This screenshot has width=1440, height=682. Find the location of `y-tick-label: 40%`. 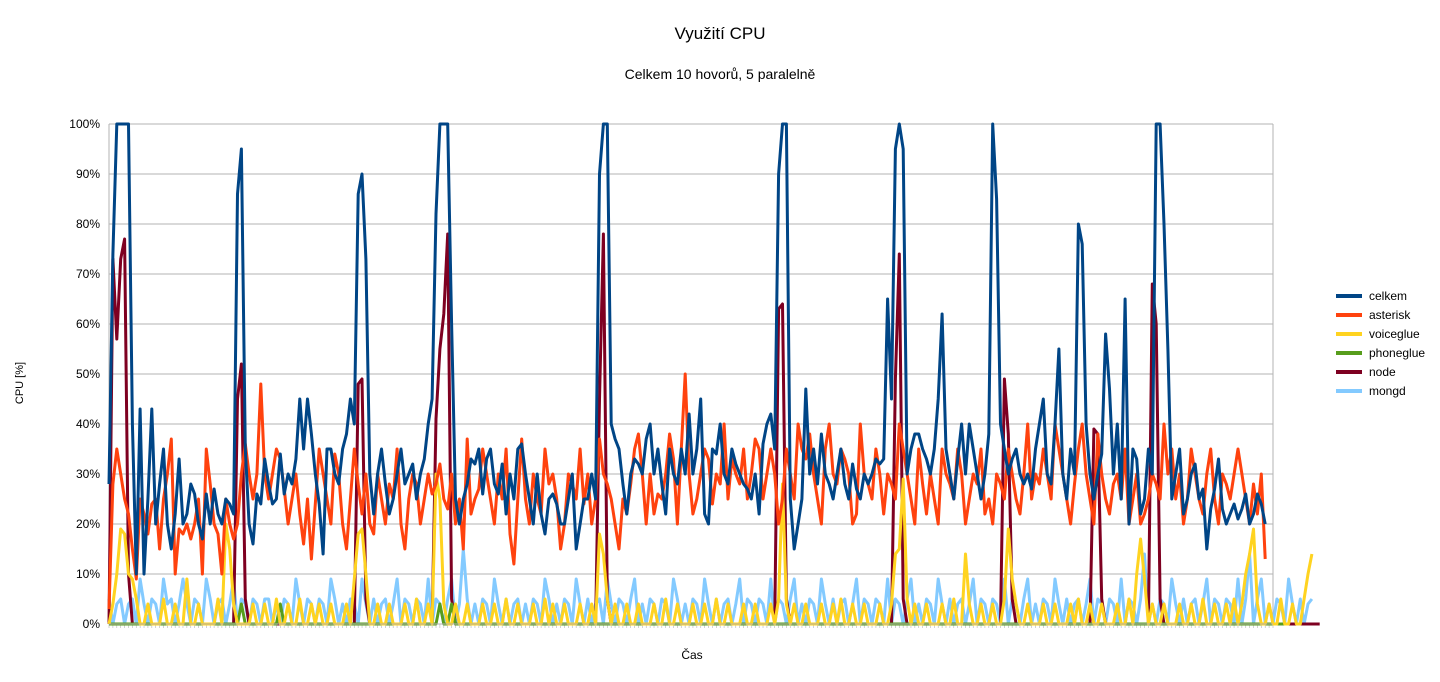

y-tick-label: 40% is located at coordinates (88, 424).